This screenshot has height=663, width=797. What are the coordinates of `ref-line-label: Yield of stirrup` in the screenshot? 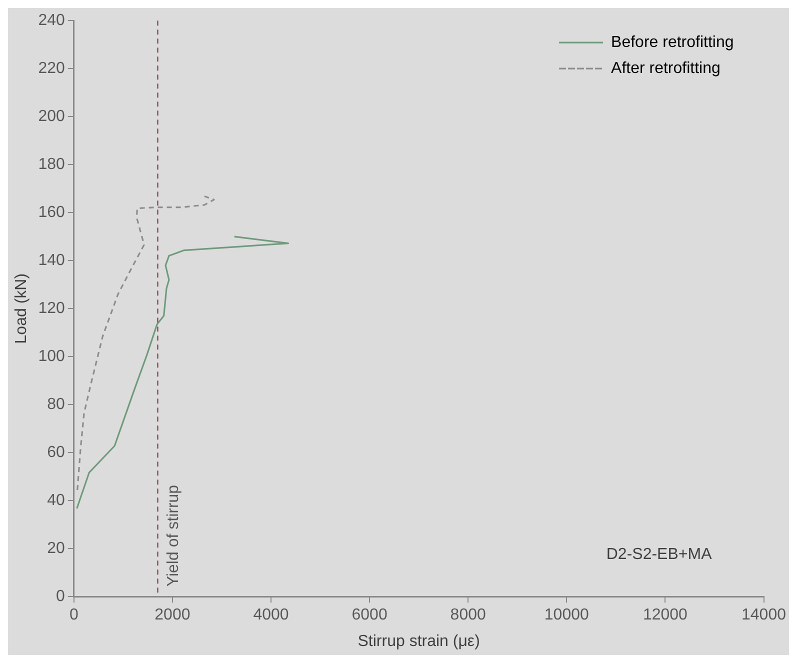 It's located at (173, 535).